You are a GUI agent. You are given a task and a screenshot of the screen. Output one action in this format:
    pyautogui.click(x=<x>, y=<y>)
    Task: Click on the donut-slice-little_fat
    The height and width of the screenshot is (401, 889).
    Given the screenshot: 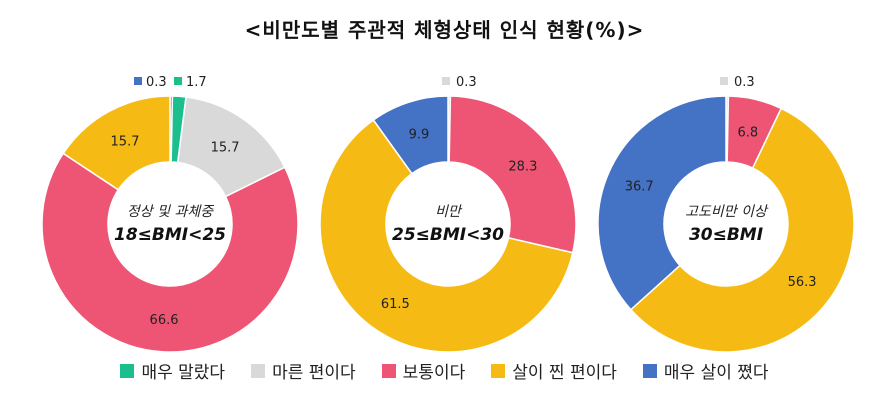 What is the action you would take?
    pyautogui.click(x=116, y=143)
    